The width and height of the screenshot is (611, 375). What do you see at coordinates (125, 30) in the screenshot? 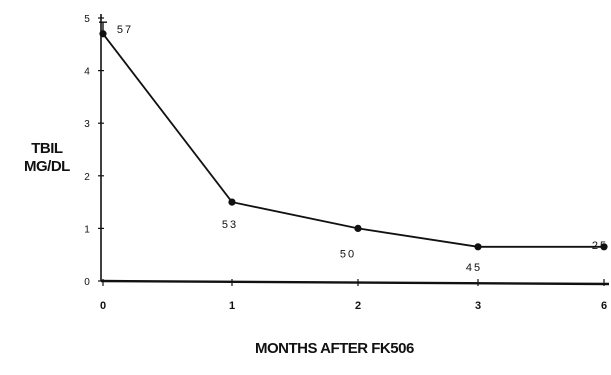
I see `data-label: 57` at bounding box center [125, 30].